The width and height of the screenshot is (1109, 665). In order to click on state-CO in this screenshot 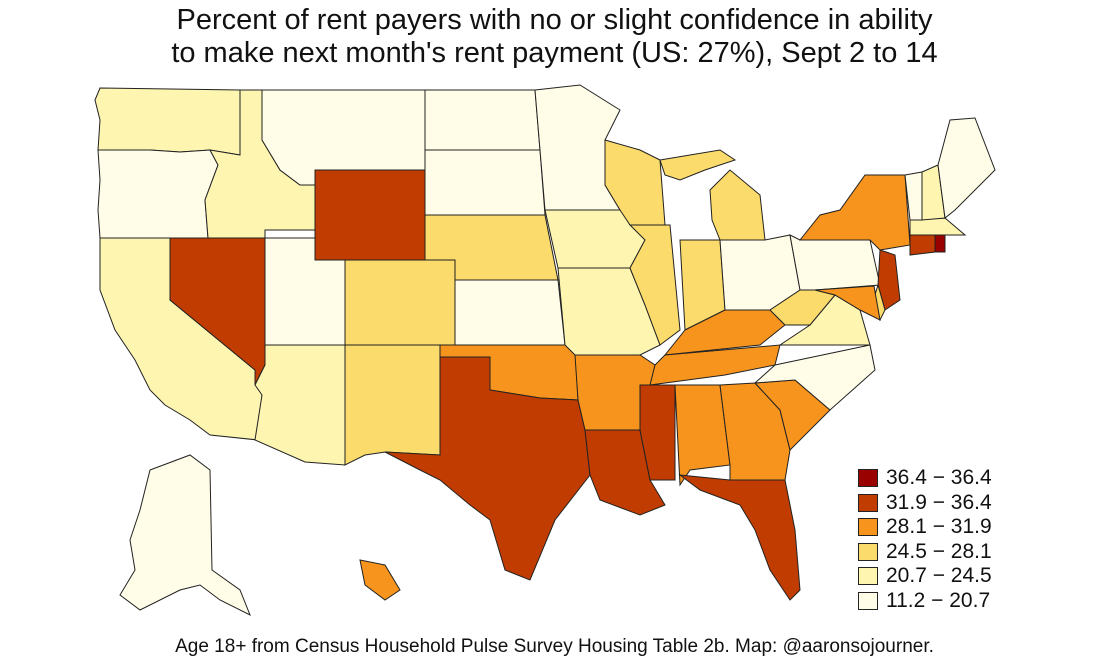, I will do `click(400, 302)`.